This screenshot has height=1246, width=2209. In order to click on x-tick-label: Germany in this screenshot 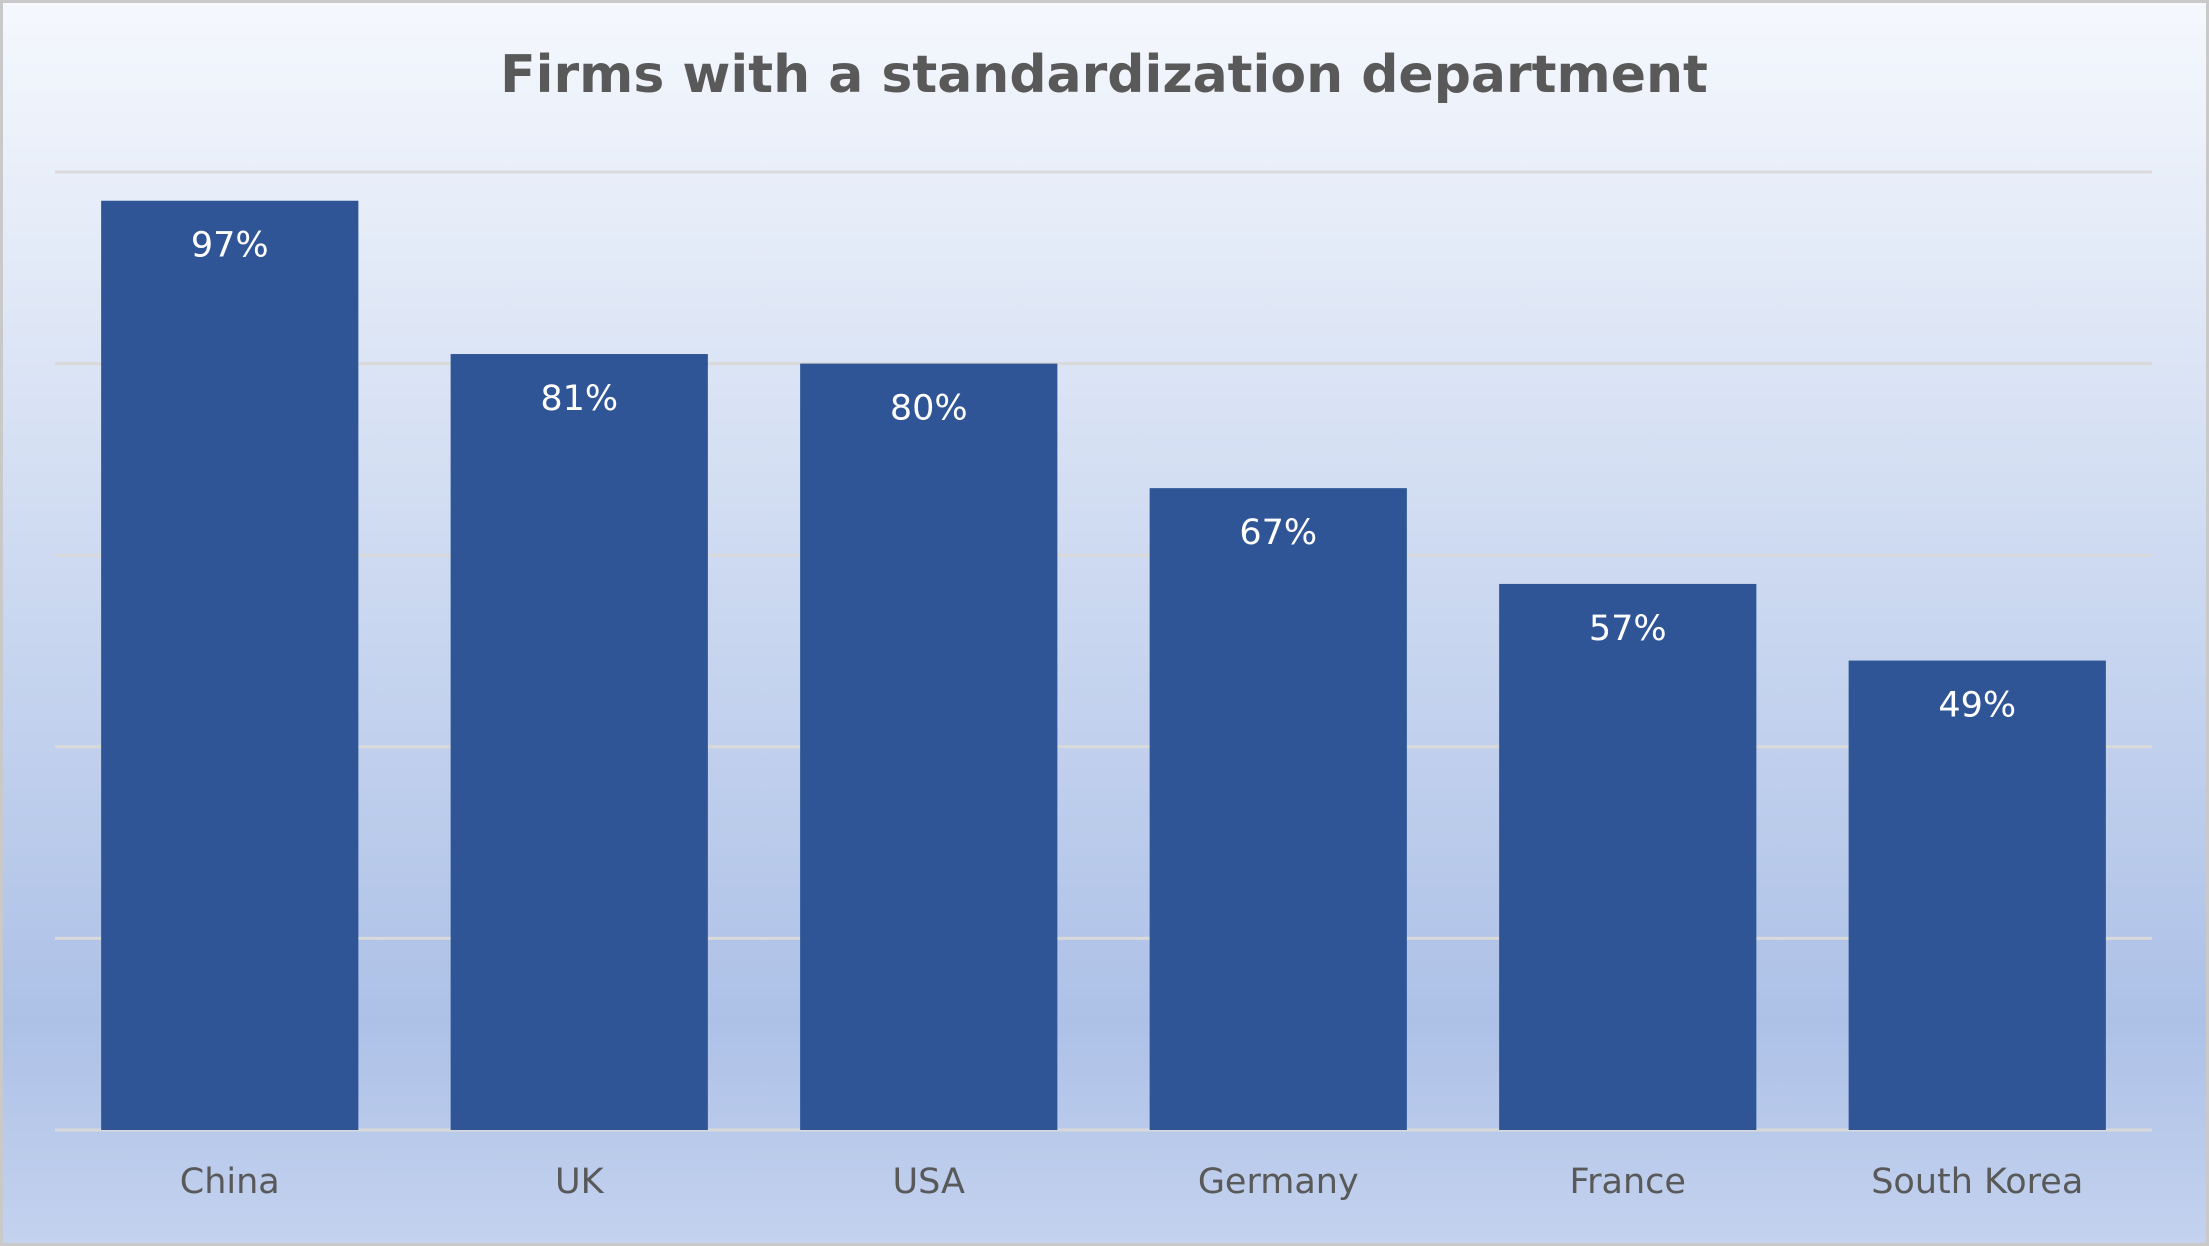, I will do `click(1278, 1182)`.